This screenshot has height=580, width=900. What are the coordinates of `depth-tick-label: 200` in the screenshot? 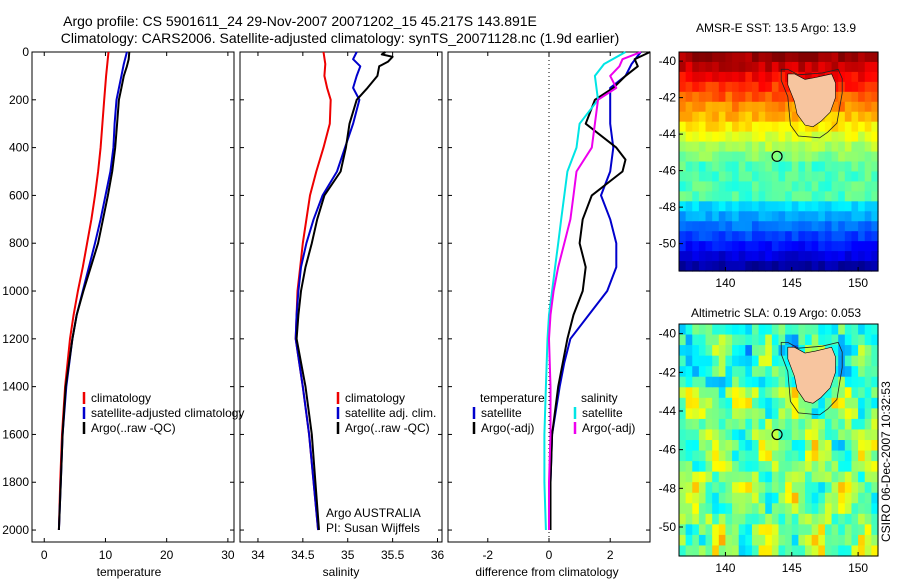 It's located at (19, 100).